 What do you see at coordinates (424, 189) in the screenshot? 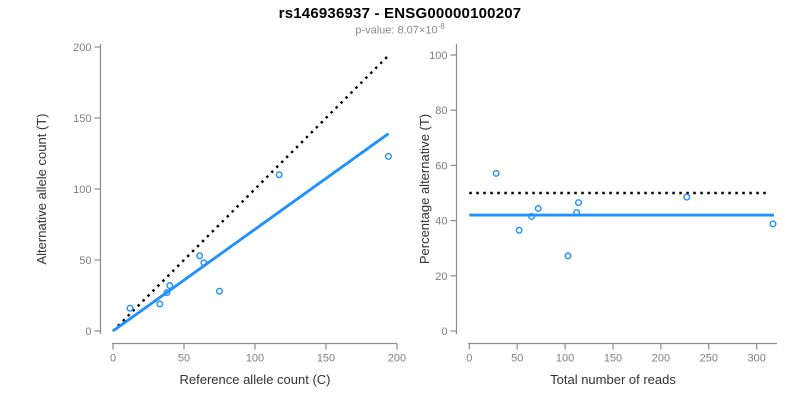
I see `y-axis-title: Percentage alternative (T)` at bounding box center [424, 189].